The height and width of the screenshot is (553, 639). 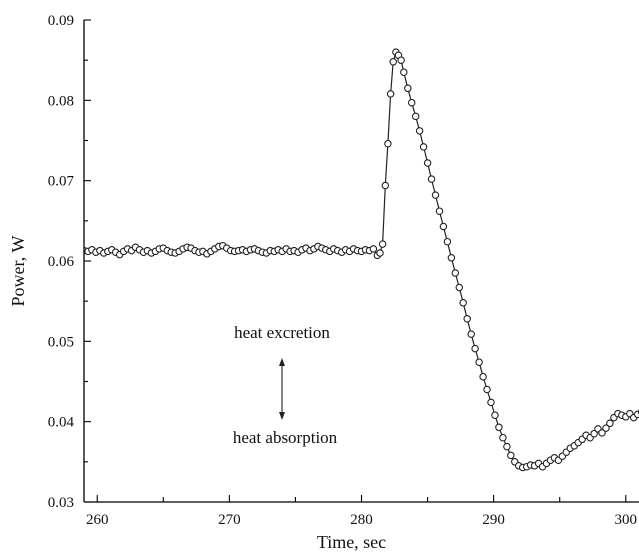 I want to click on y-tick-label: 0.04, so click(x=61, y=423).